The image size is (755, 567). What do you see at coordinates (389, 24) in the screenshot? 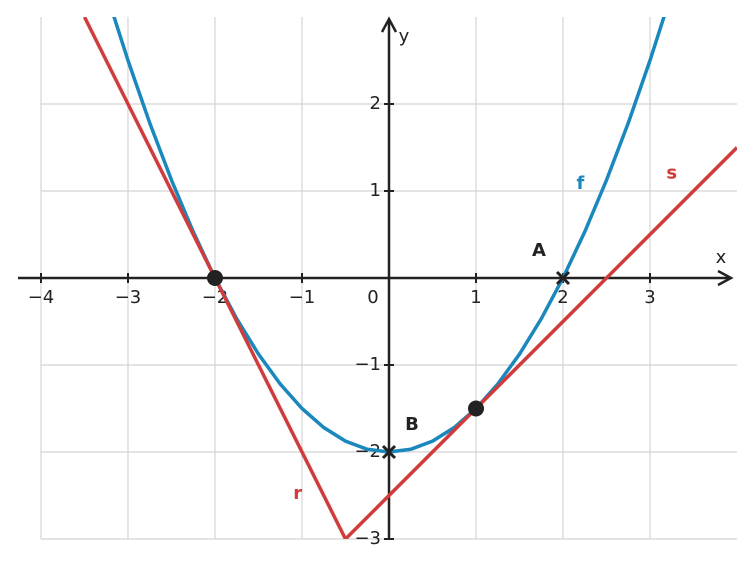
I see `y-axis-arrow` at bounding box center [389, 24].